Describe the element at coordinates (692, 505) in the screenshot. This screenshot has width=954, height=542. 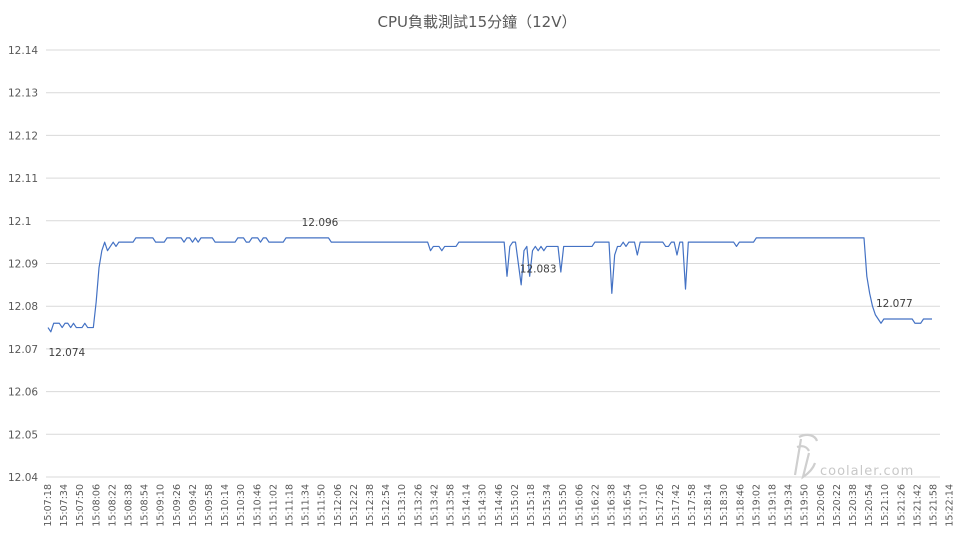
I see `x-tick-label: 15:17:58` at that location.